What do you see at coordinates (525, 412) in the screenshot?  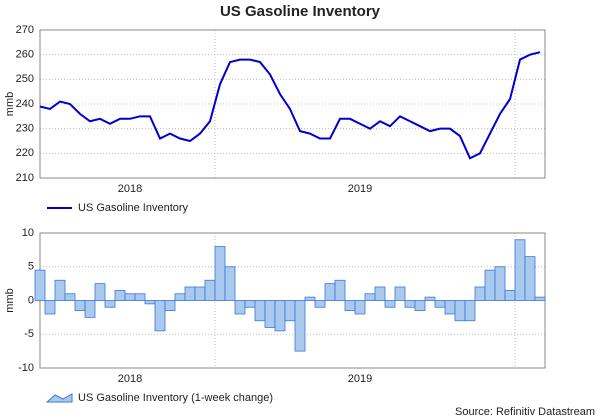 I see `source: Source: Refinitiv Datastream` at bounding box center [525, 412].